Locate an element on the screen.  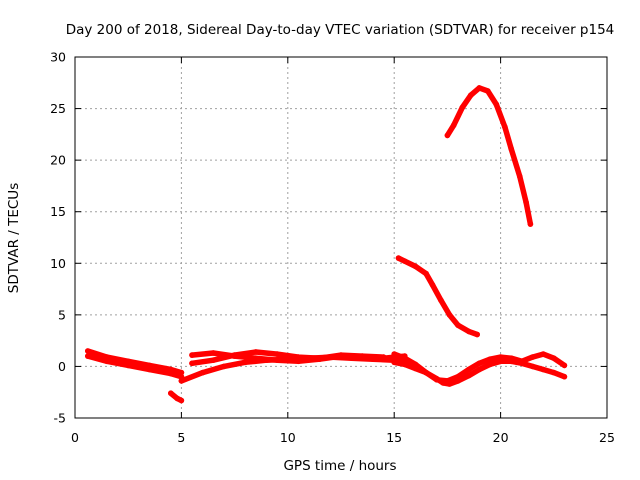
y-tick-label: 20 is located at coordinates (58, 160).